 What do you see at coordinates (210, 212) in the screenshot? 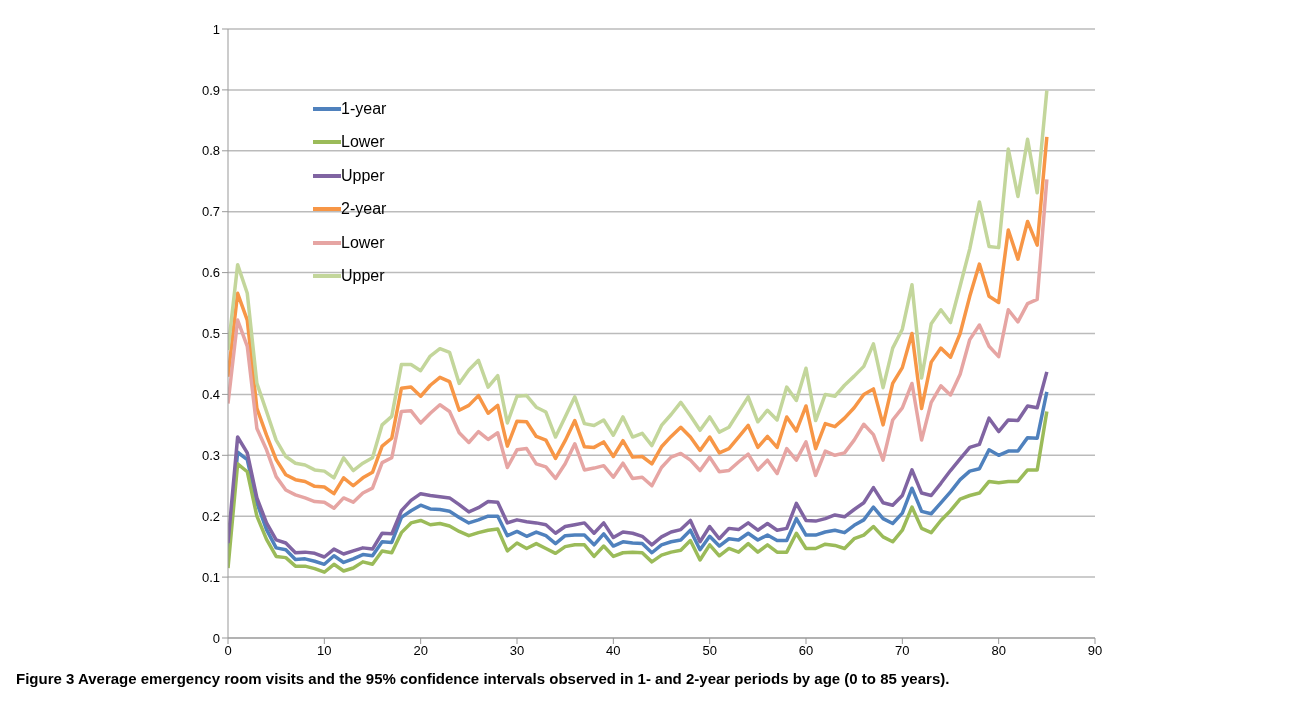
I see `y-tick-label: 0.7` at bounding box center [210, 212].